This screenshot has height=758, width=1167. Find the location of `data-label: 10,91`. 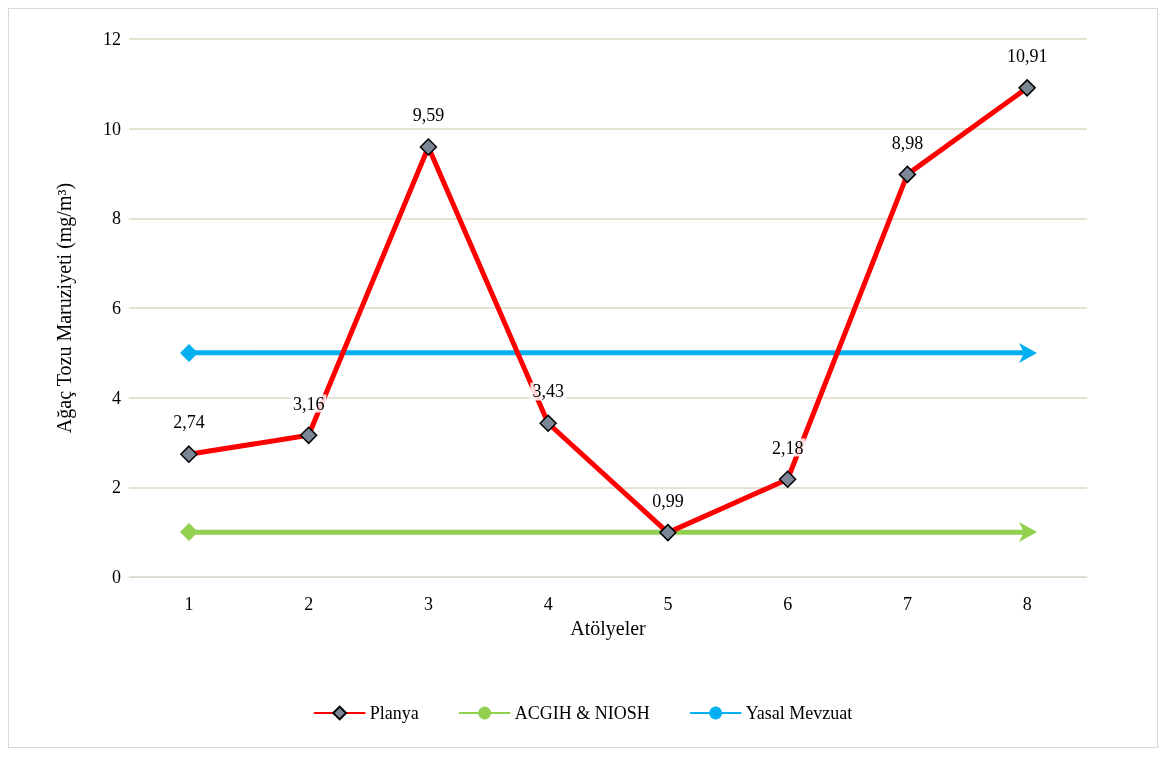

data-label: 10,91 is located at coordinates (1027, 56).